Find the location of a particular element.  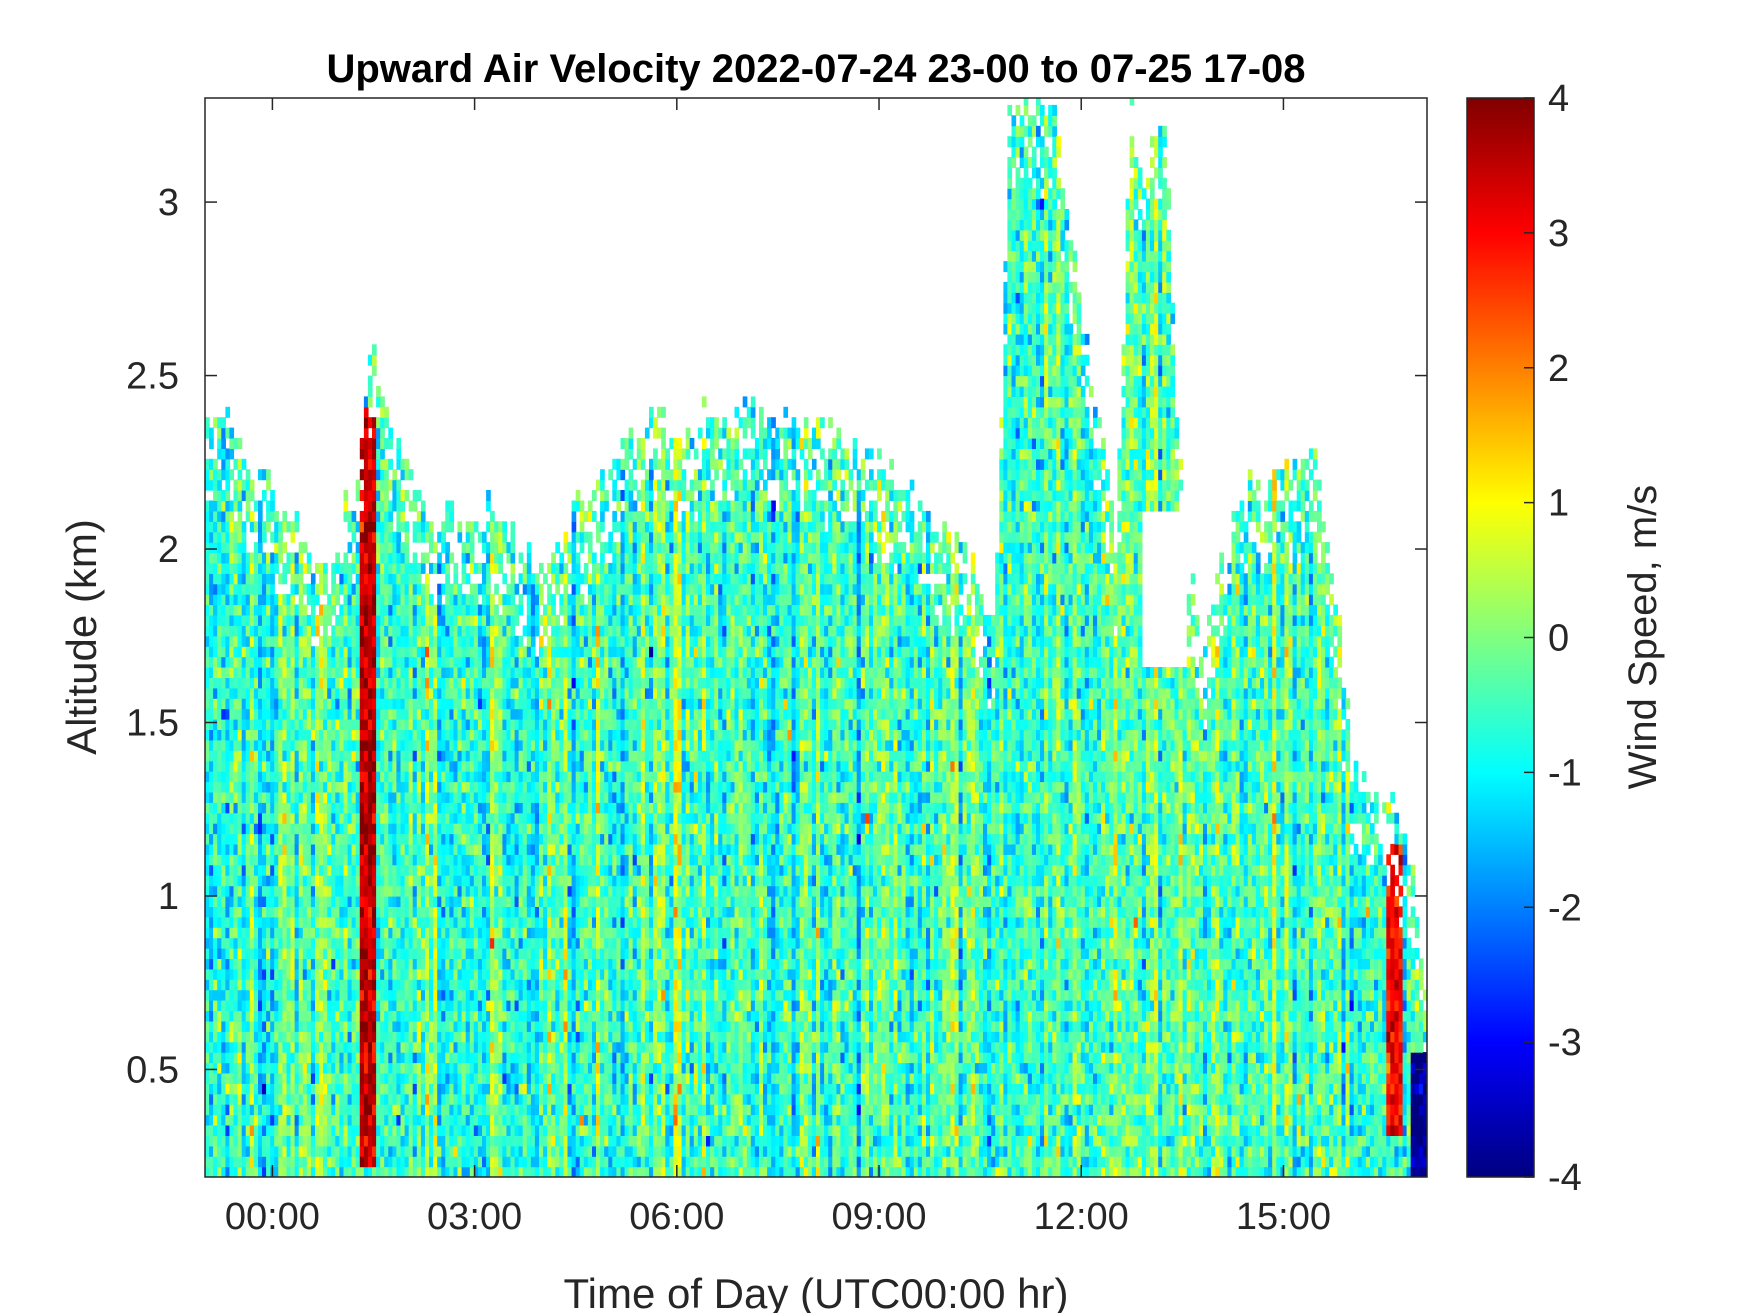

y-tick-label: 1 is located at coordinates (168, 897).